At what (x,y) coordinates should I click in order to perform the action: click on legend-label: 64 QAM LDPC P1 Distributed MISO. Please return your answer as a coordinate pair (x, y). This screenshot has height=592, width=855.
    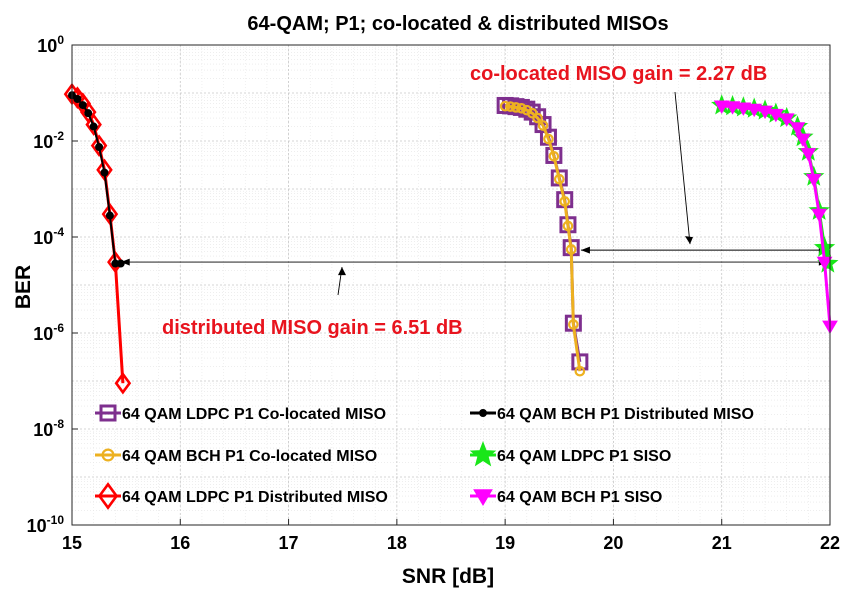
    Looking at the image, I should click on (255, 497).